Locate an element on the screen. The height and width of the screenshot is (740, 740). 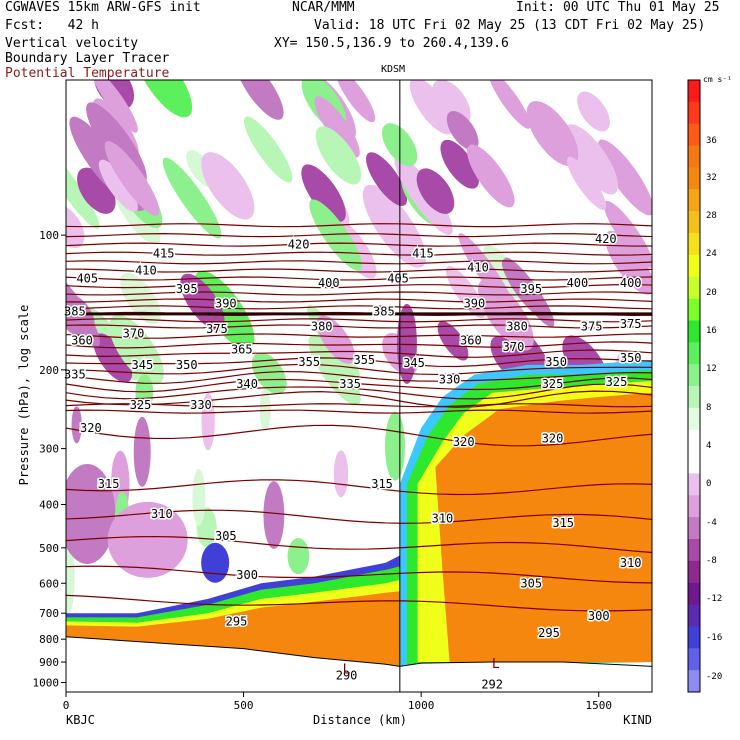
y-tick-label: 300 is located at coordinates (49, 449).